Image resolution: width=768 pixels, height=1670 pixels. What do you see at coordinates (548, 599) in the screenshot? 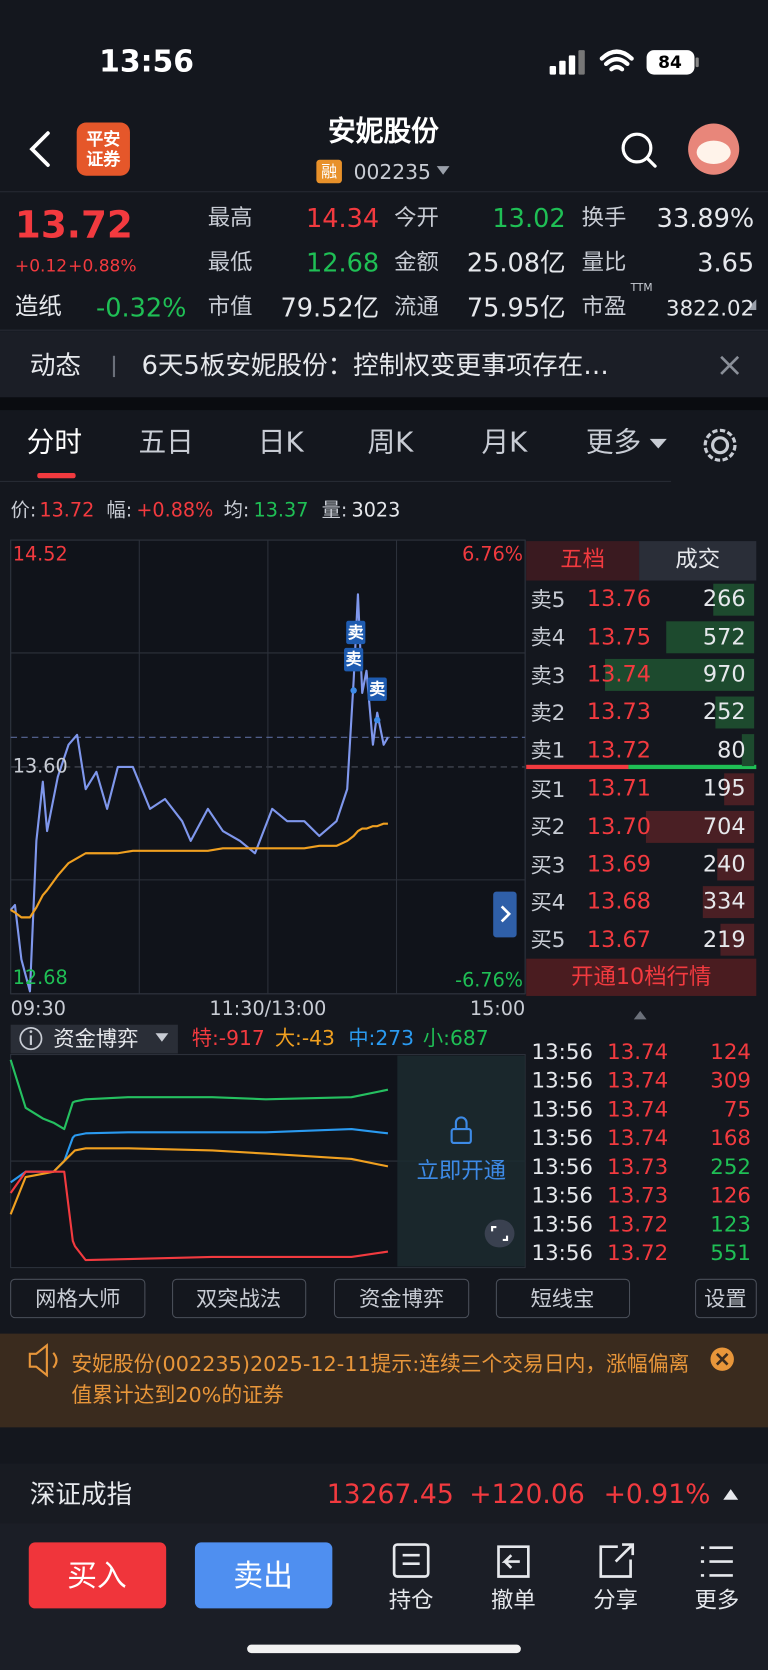
I see `order-level: 卖5` at bounding box center [548, 599].